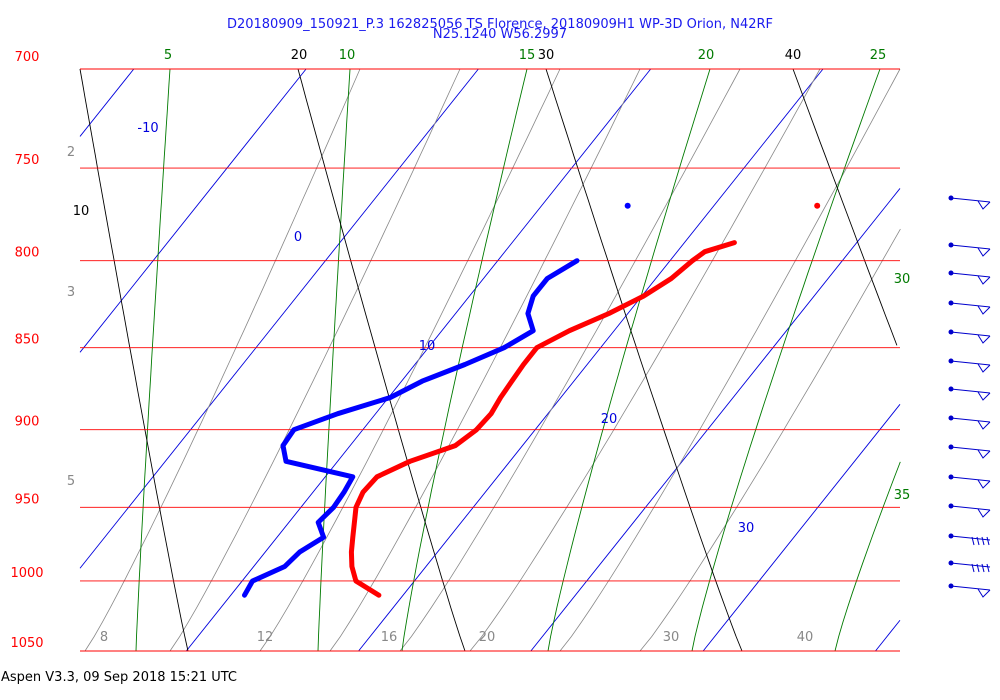  What do you see at coordinates (427, 346) in the screenshot?
I see `isotherm-label: 10` at bounding box center [427, 346].